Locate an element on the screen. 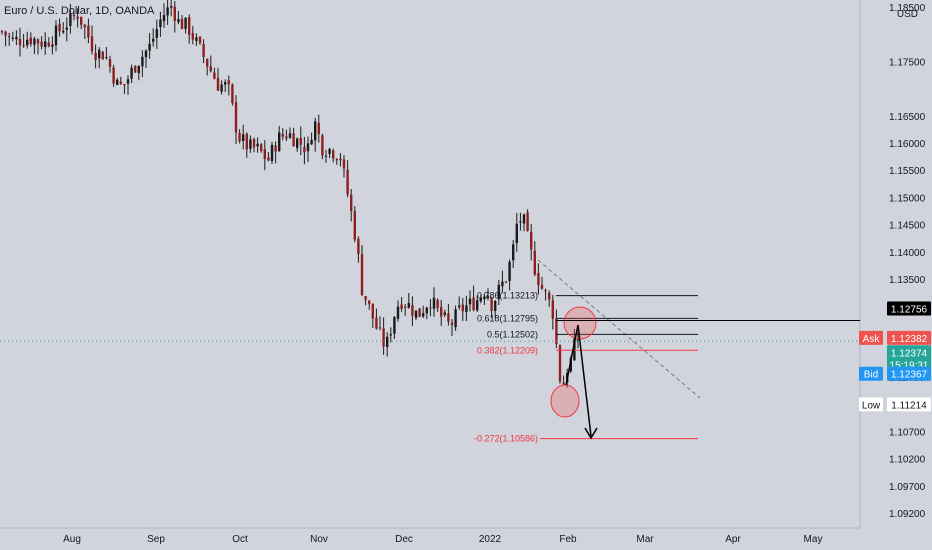 This screenshot has height=550, width=932. fib-level-label: 0.618(1.12795) is located at coordinates (507, 318).